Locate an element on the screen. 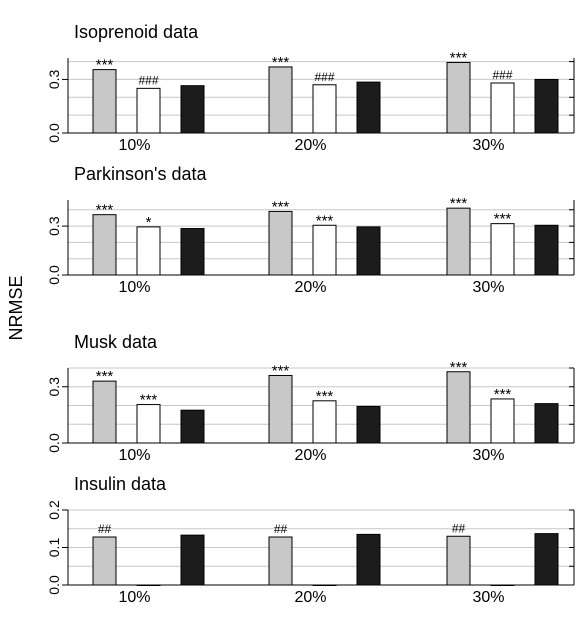  y-axis-label: NRMSE is located at coordinates (16, 307).